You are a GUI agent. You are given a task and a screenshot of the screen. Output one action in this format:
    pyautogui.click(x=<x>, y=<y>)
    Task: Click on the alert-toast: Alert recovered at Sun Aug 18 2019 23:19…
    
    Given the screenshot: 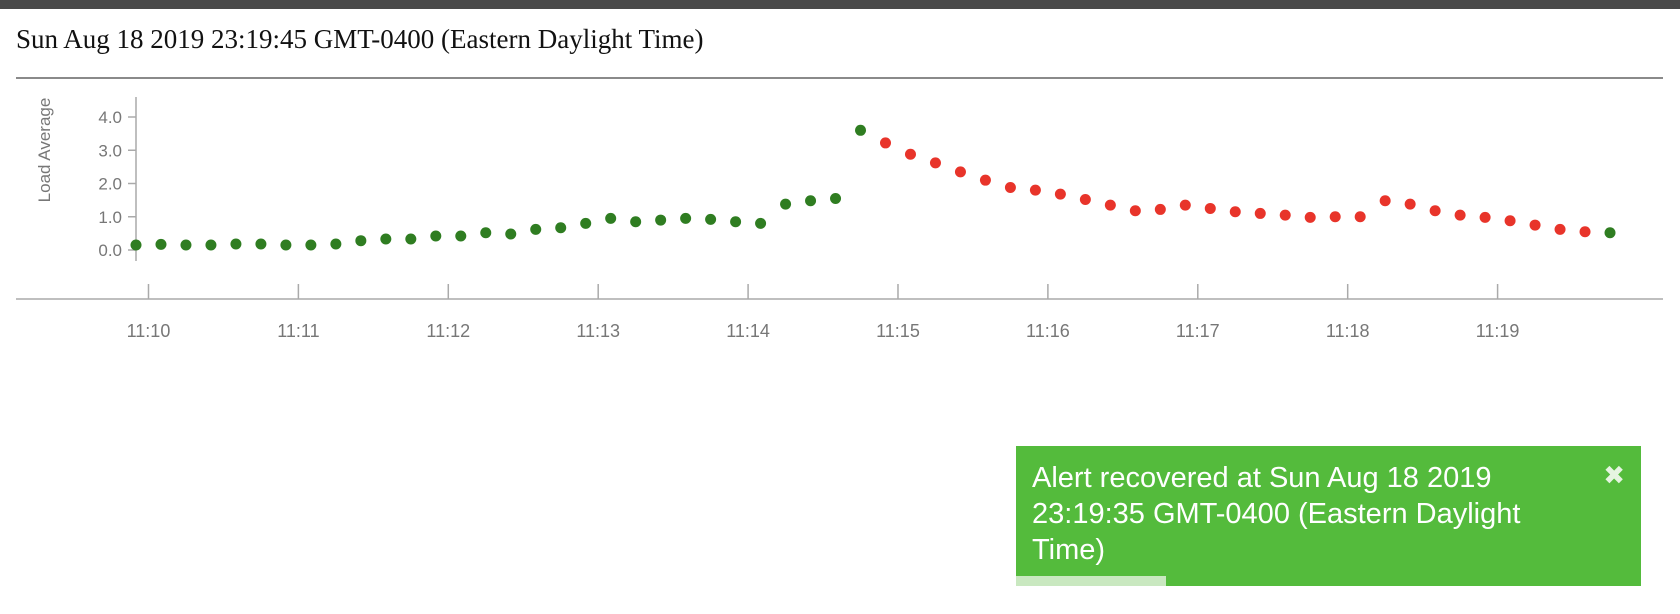 What is the action you would take?
    pyautogui.click(x=1328, y=516)
    